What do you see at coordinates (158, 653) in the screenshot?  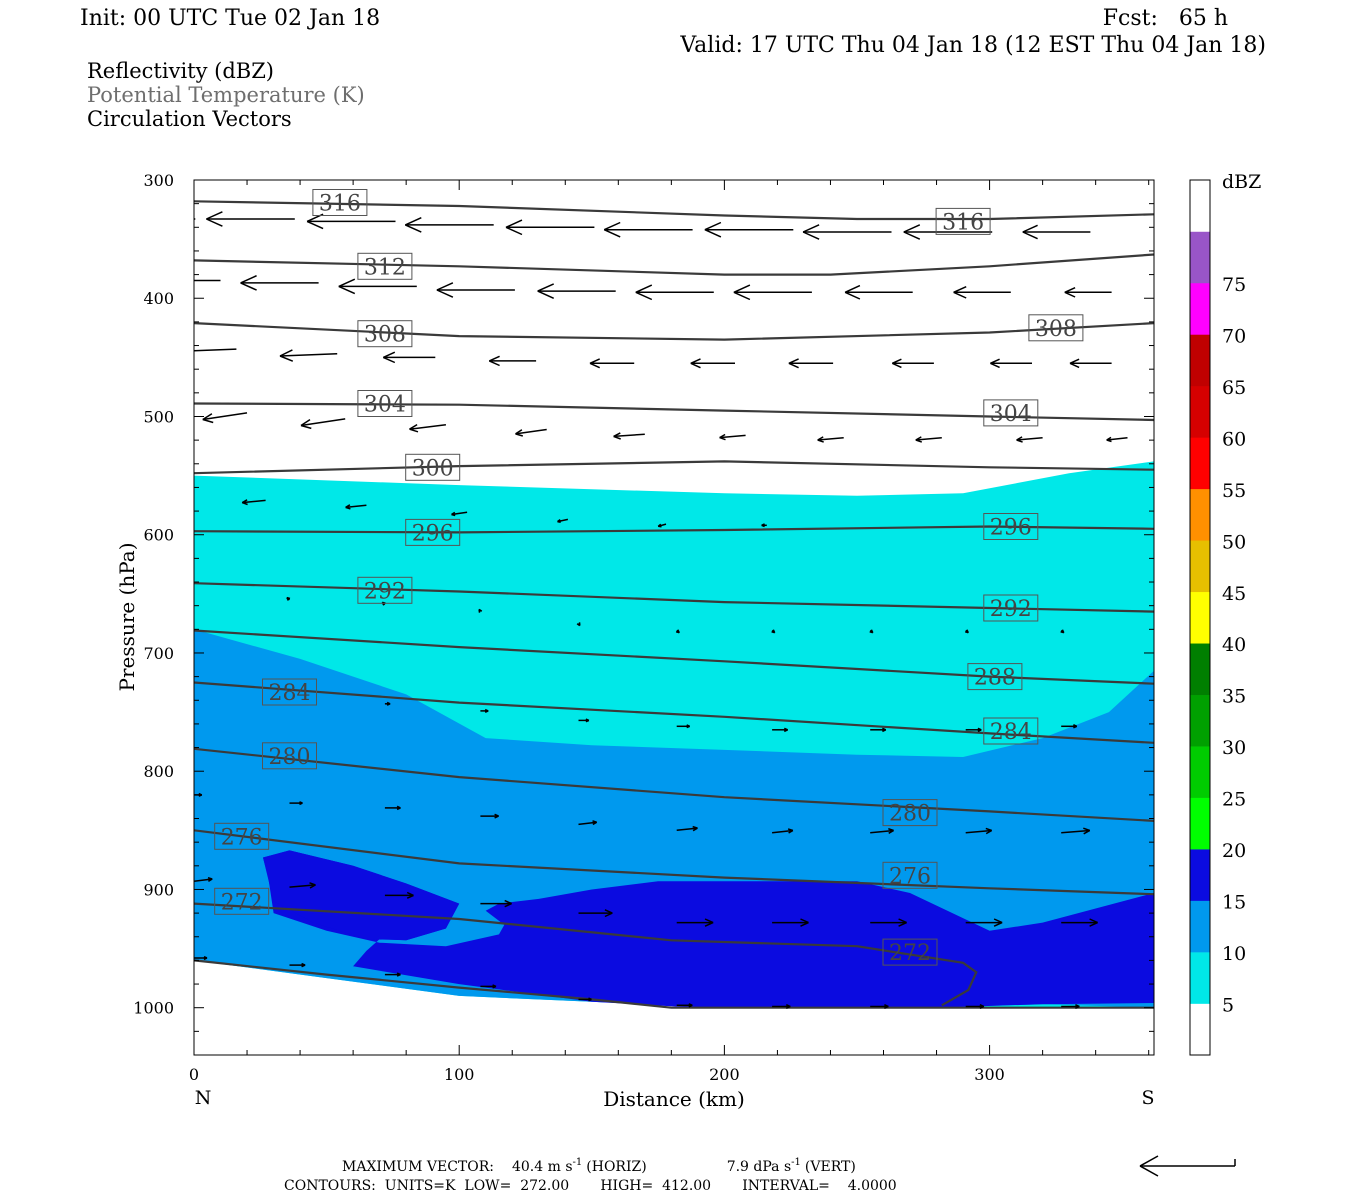 I see `y-tick-label-700: 700` at bounding box center [158, 653].